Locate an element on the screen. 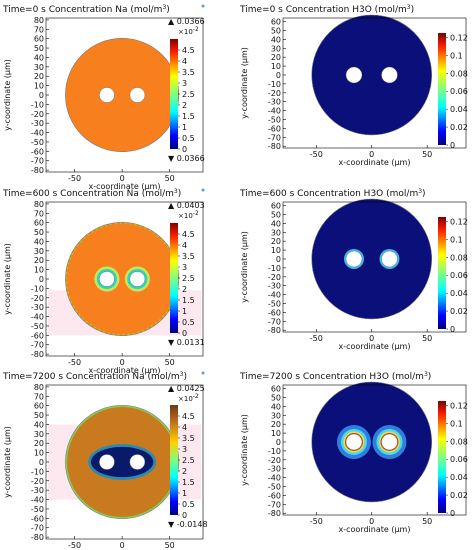 The height and width of the screenshot is (550, 474). panel-title: Time=0 s Concentration Na (mol/m3) is located at coordinates (86, 9).